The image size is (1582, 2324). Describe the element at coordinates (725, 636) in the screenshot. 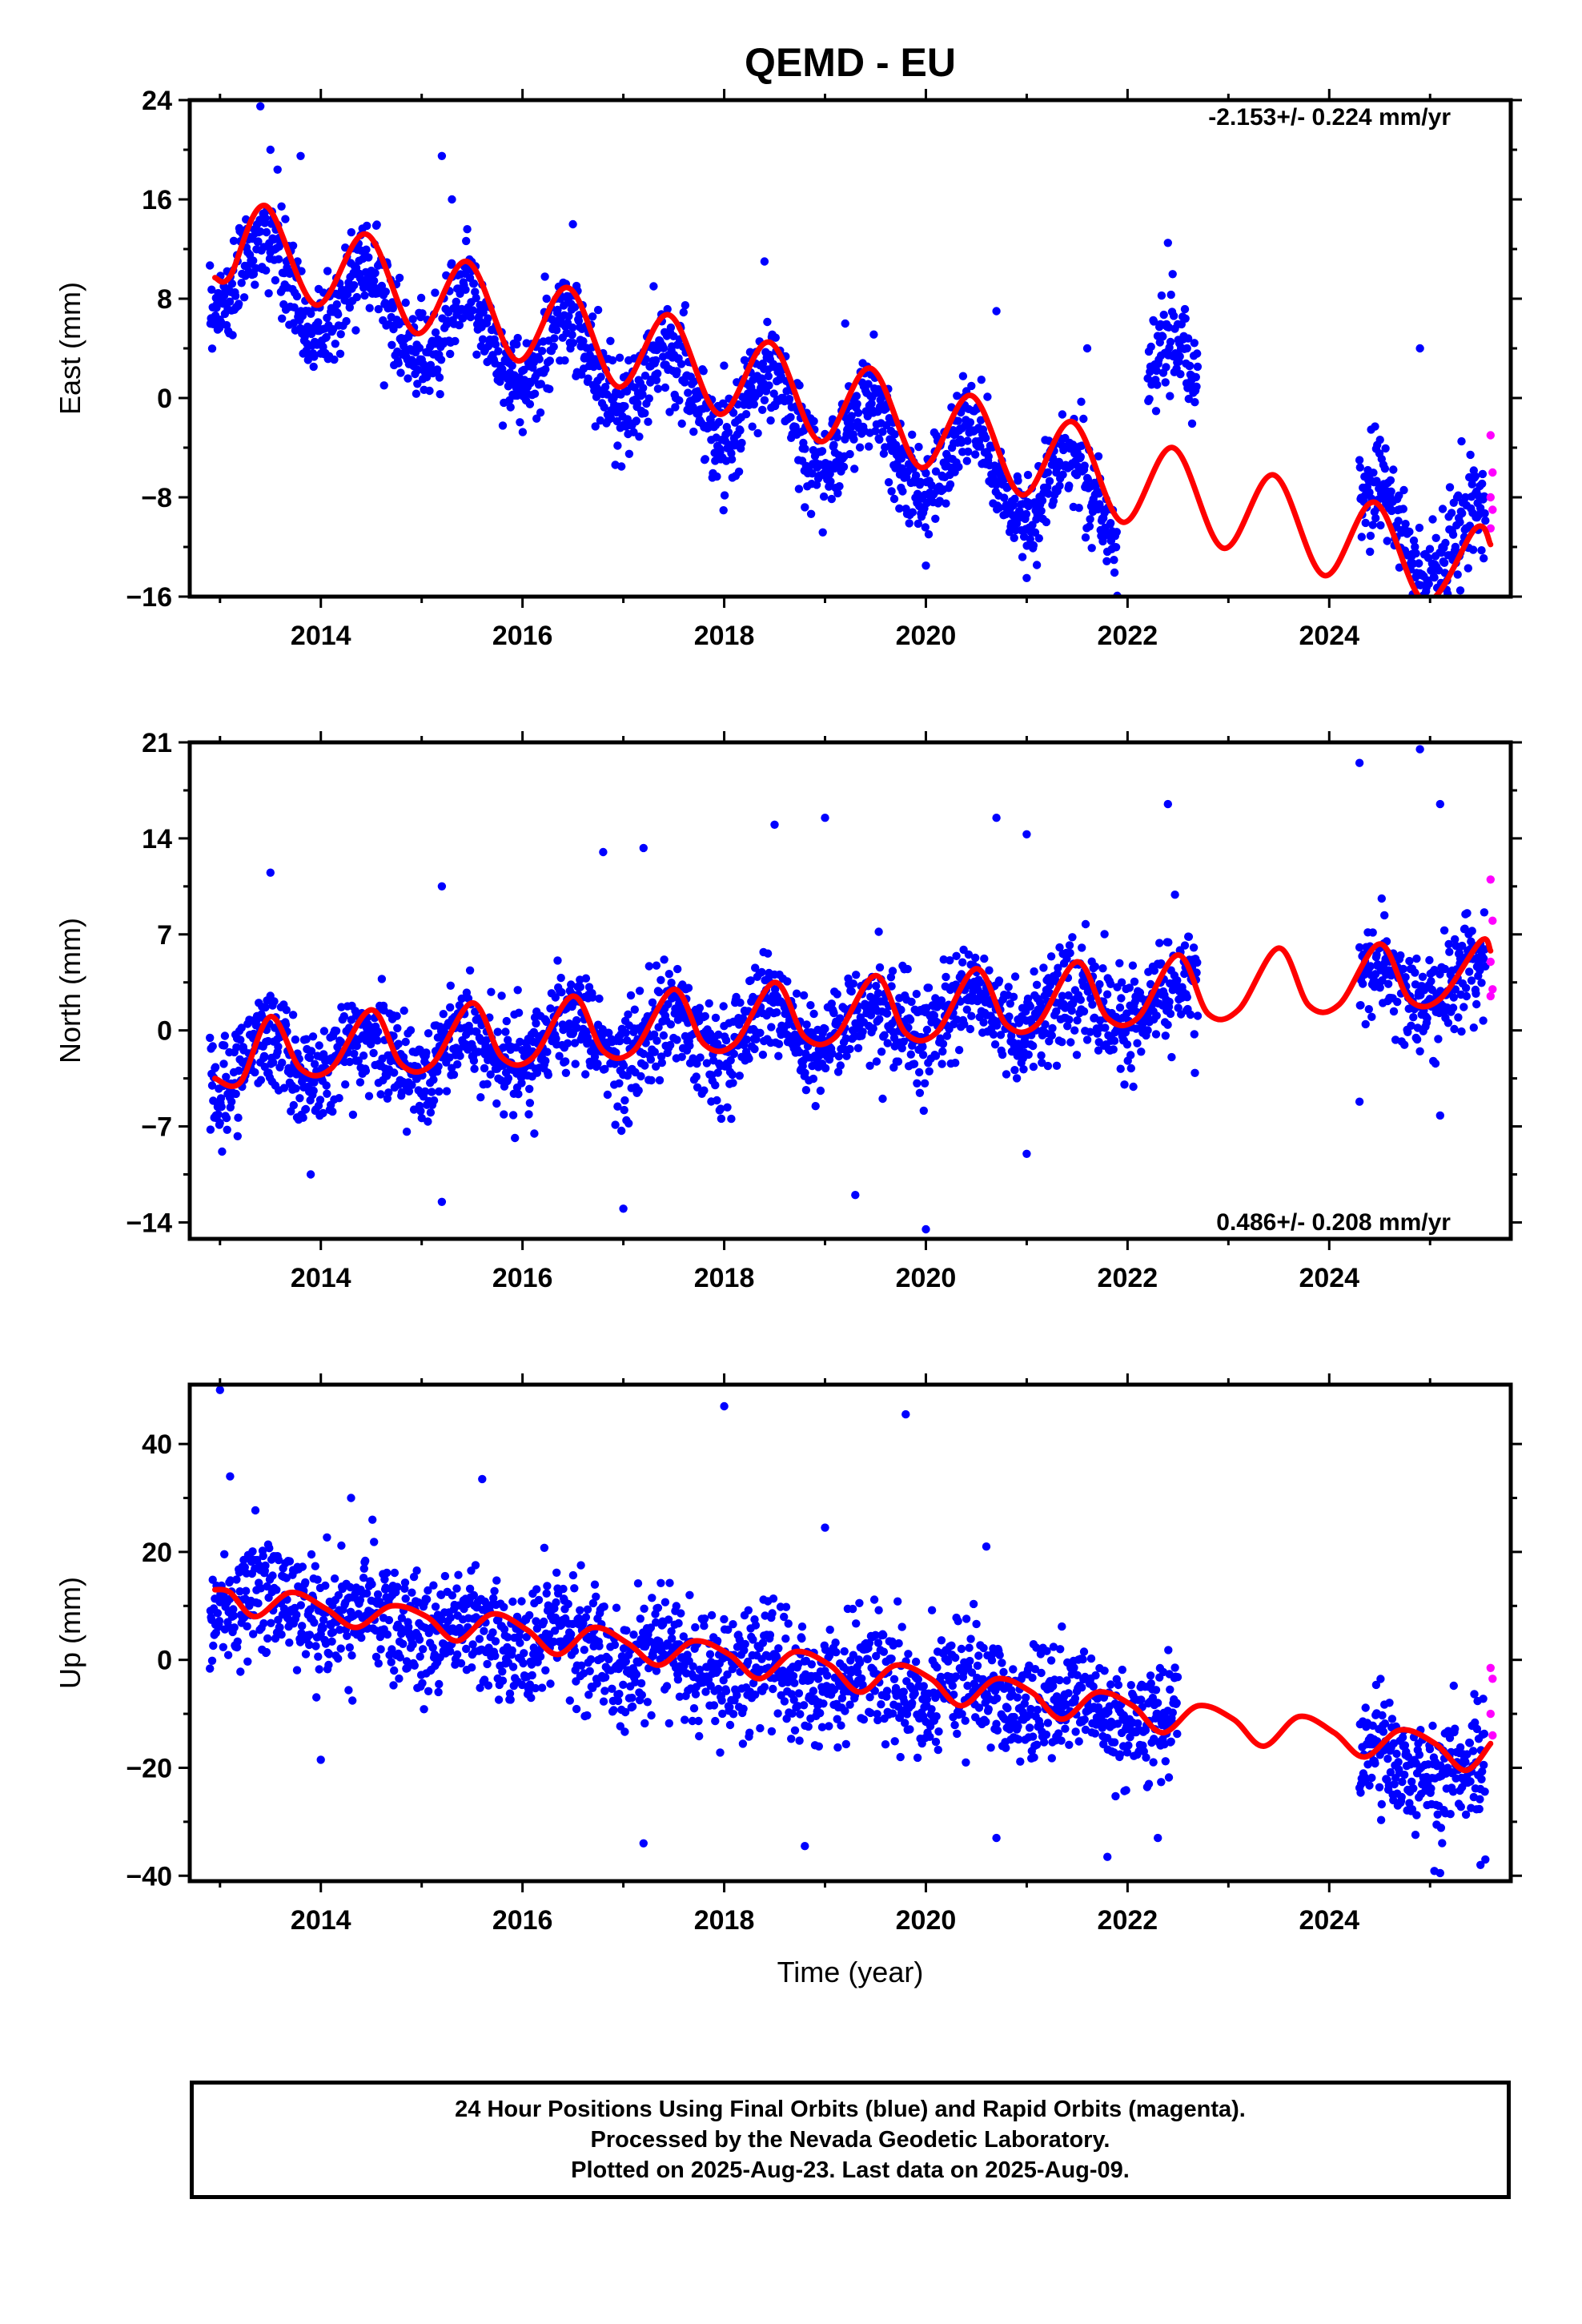

I see `x-tick-label: 2018` at that location.